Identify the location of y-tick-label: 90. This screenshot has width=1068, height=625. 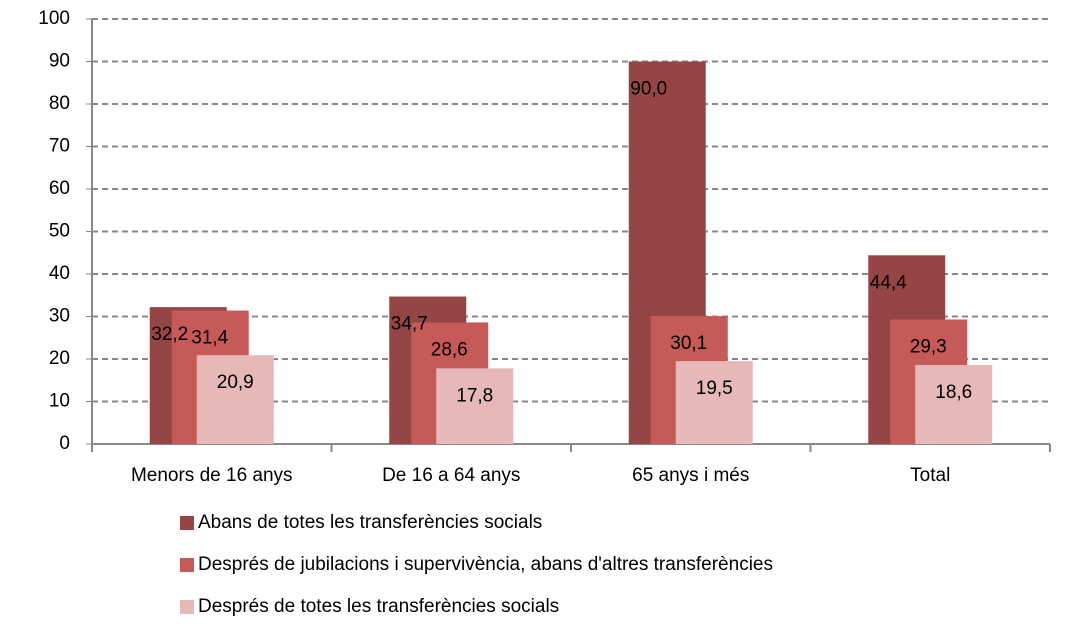
(59, 61).